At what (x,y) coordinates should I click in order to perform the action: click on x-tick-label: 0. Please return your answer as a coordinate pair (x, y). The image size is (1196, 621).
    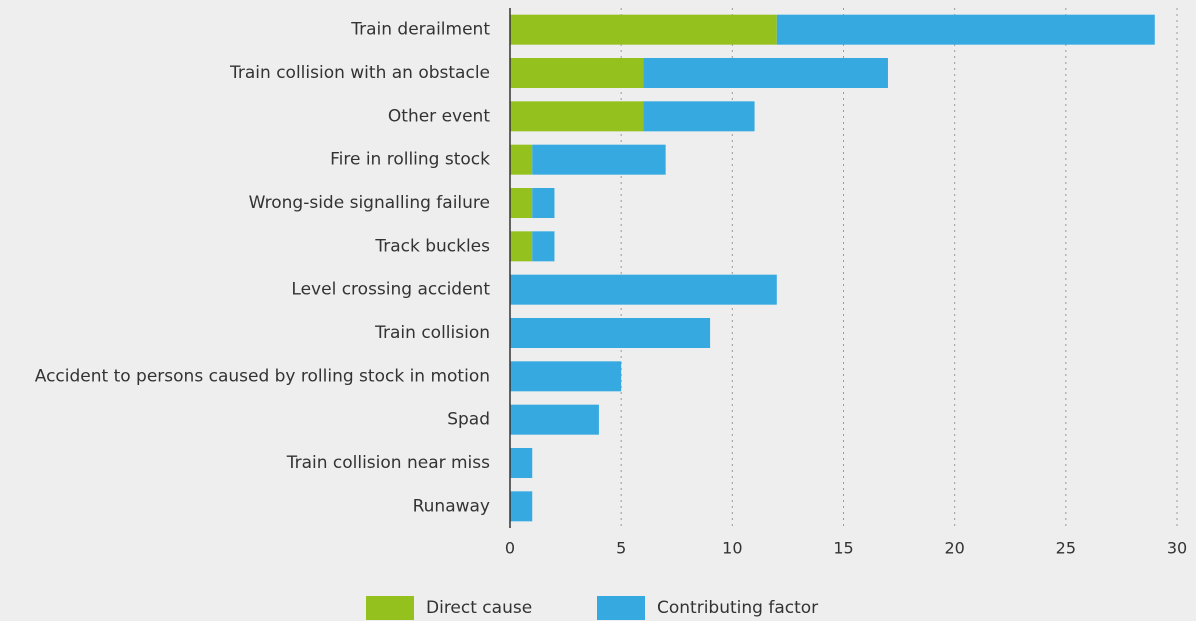
    Looking at the image, I should click on (510, 548).